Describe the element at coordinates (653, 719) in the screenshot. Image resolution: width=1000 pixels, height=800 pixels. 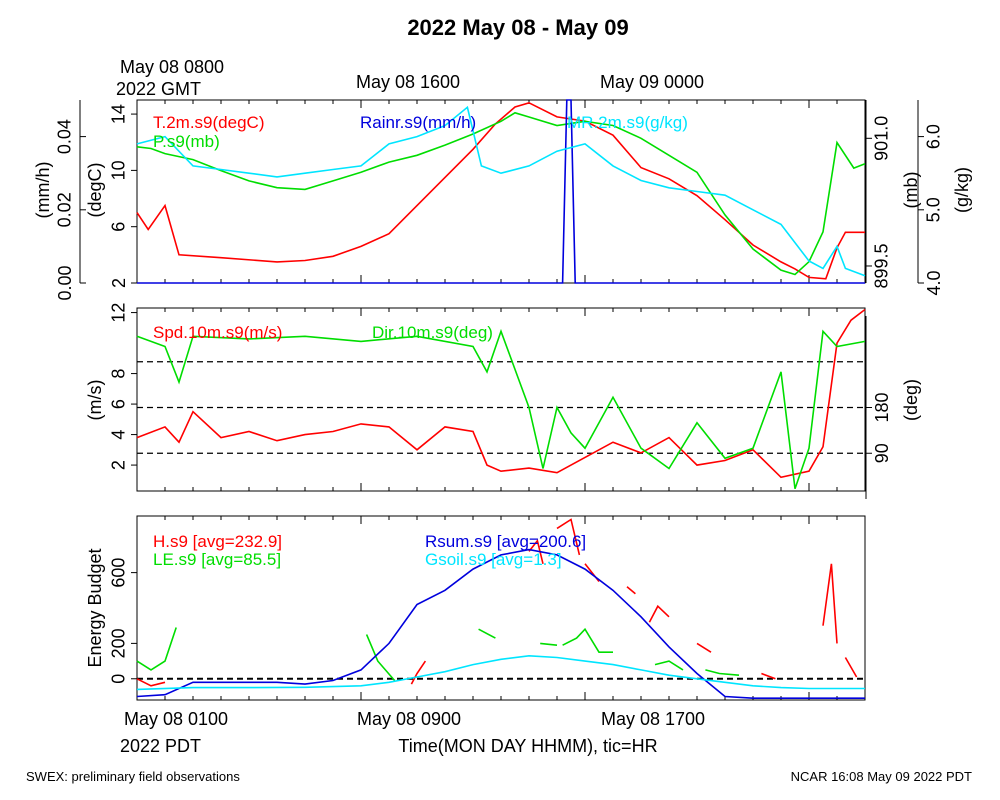
I see `bottom-axis-label-2: May 08 1700` at that location.